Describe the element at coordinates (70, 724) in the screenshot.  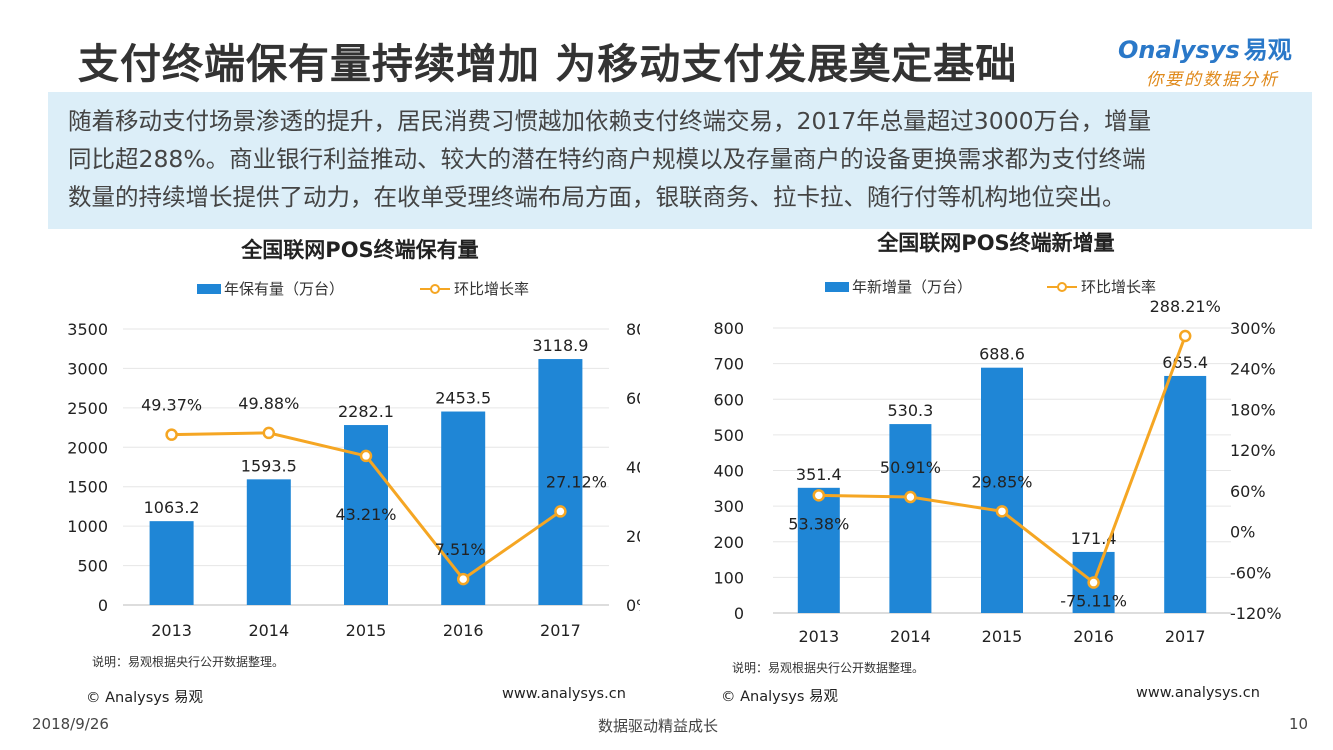
I see `footer-date: 2018/9/26` at that location.